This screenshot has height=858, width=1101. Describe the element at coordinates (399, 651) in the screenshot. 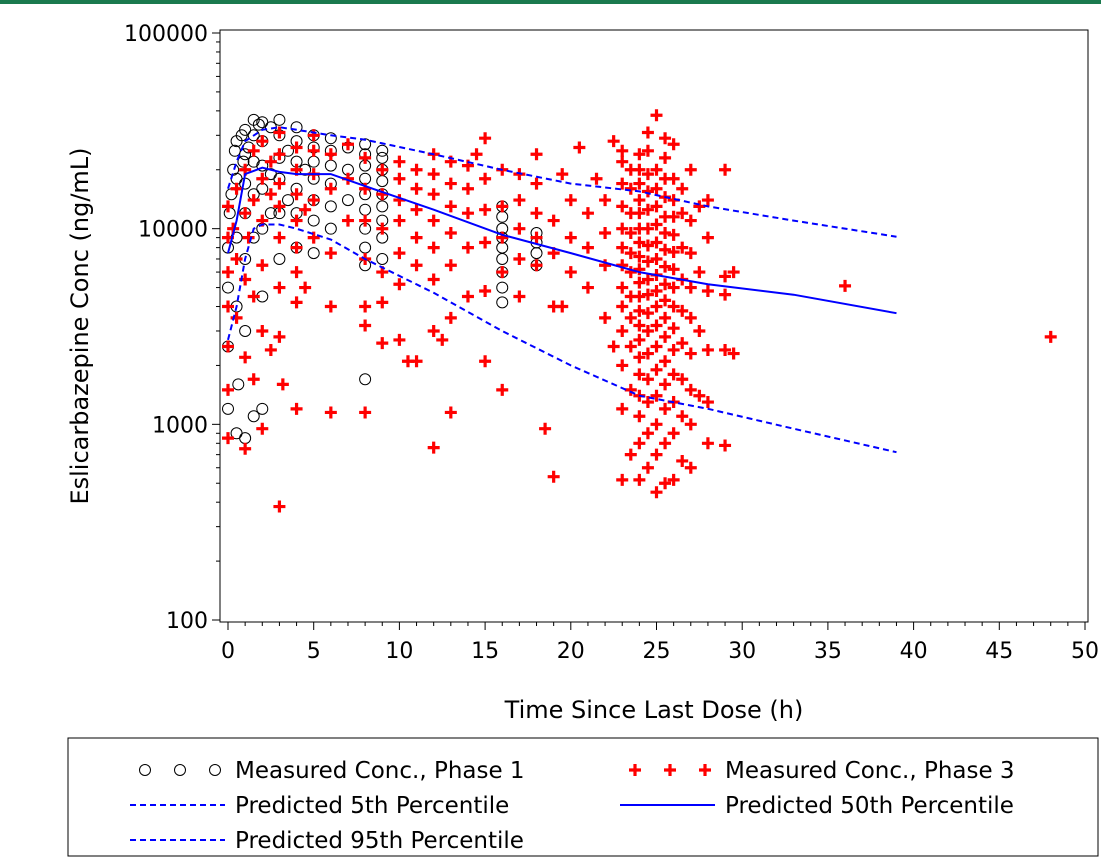

I see `x-tick-label: 10` at that location.